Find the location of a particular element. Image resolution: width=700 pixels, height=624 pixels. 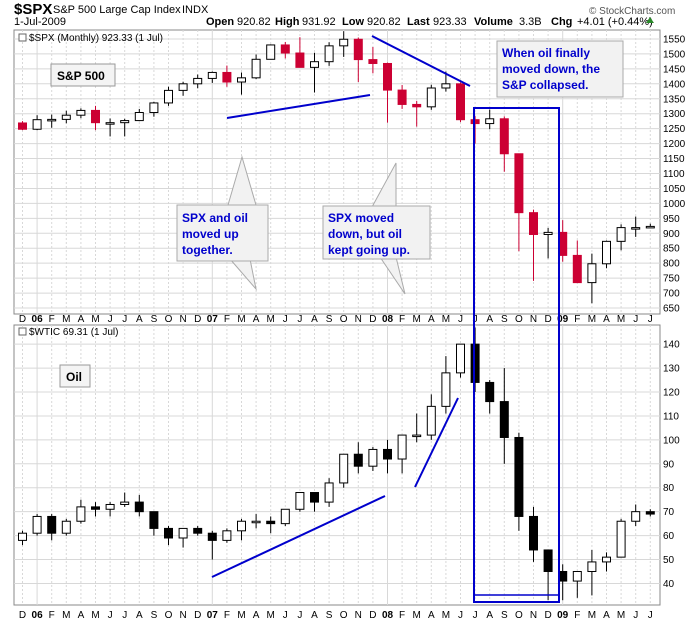

spx-y-tick: 900 is located at coordinates (671, 234).